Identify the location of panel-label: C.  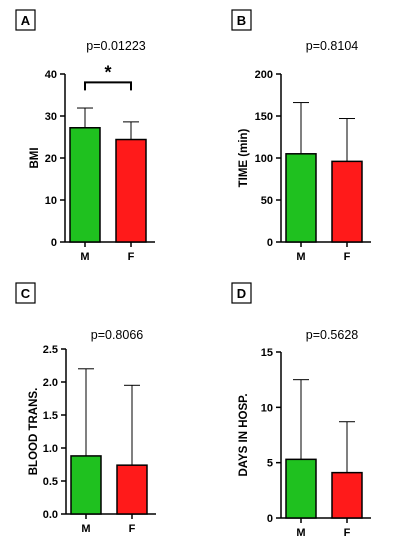
(26, 293).